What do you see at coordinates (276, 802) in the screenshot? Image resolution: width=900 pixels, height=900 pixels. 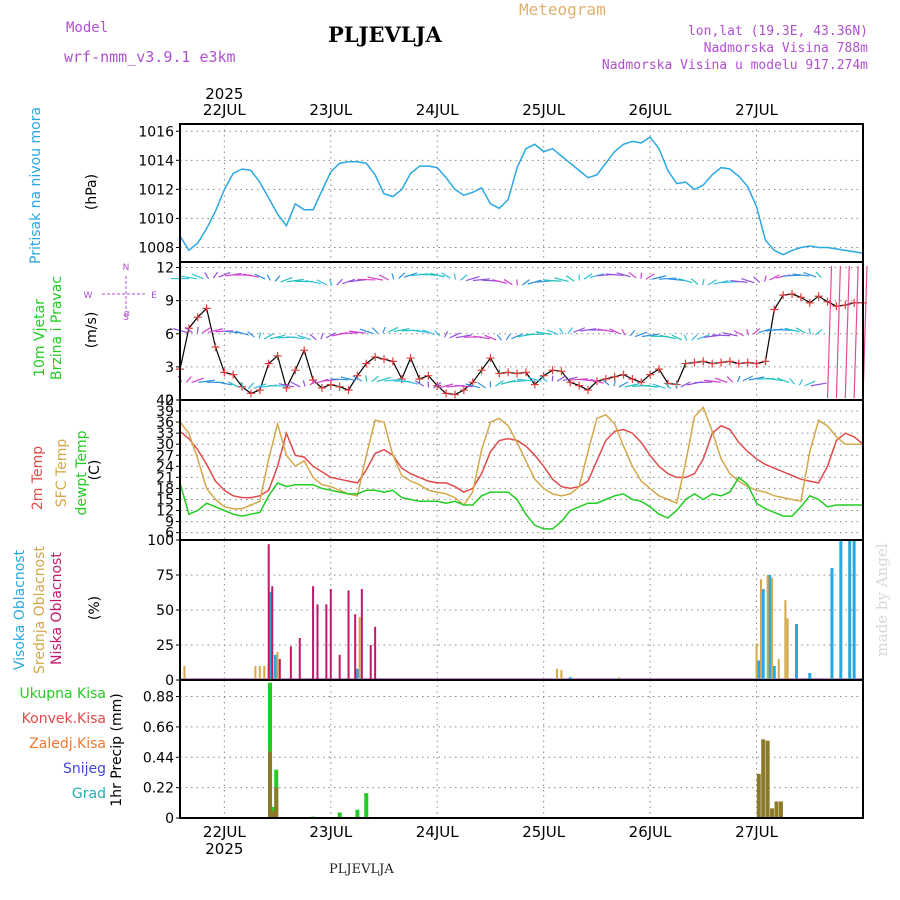 I see `precip-conv-bar` at bounding box center [276, 802].